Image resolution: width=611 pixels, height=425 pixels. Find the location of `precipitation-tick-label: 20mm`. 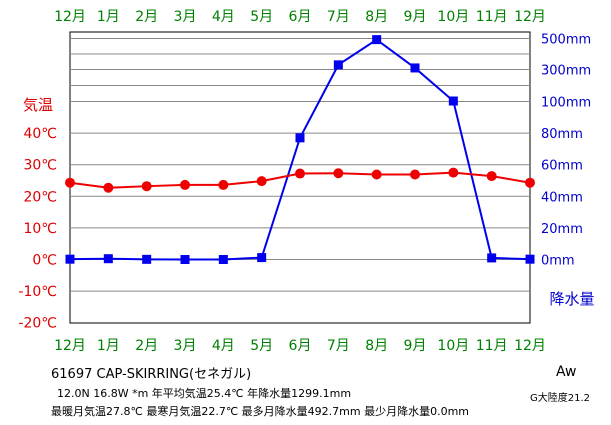

precipitation-tick-label: 20mm is located at coordinates (562, 229).